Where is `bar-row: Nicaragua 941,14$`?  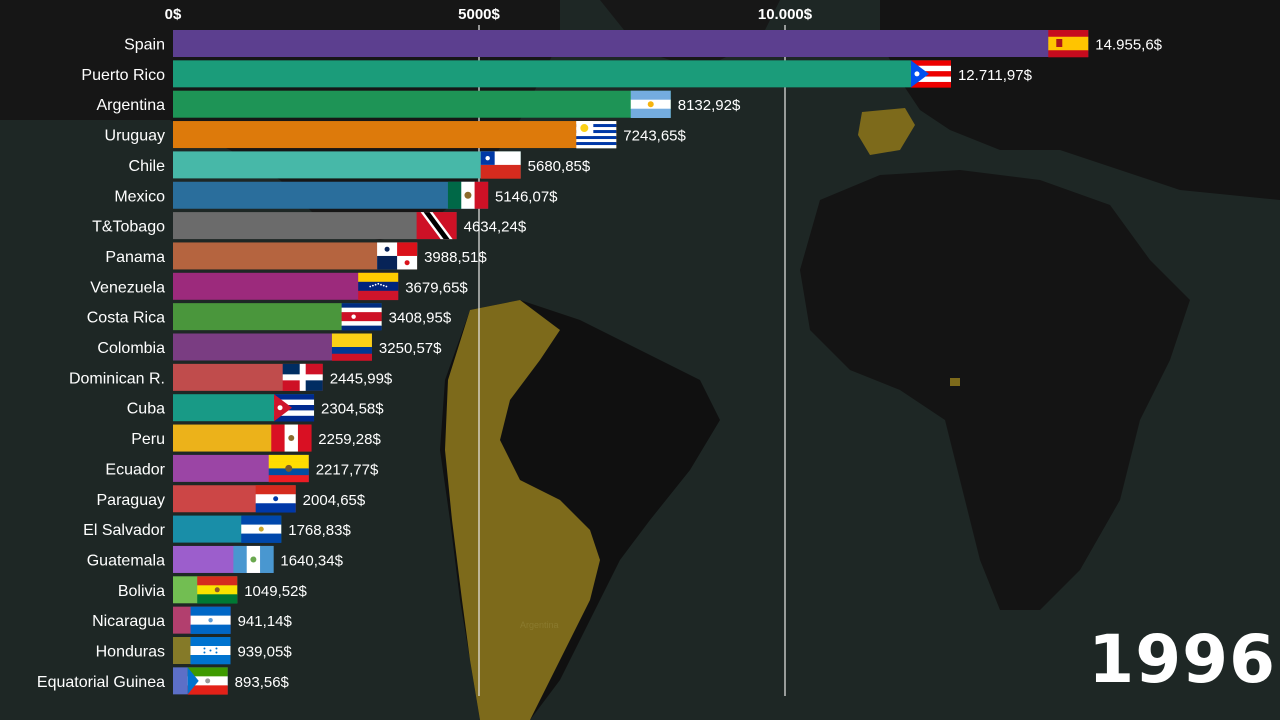
bar-row: Nicaragua 941,14$ is located at coordinates (192, 620).